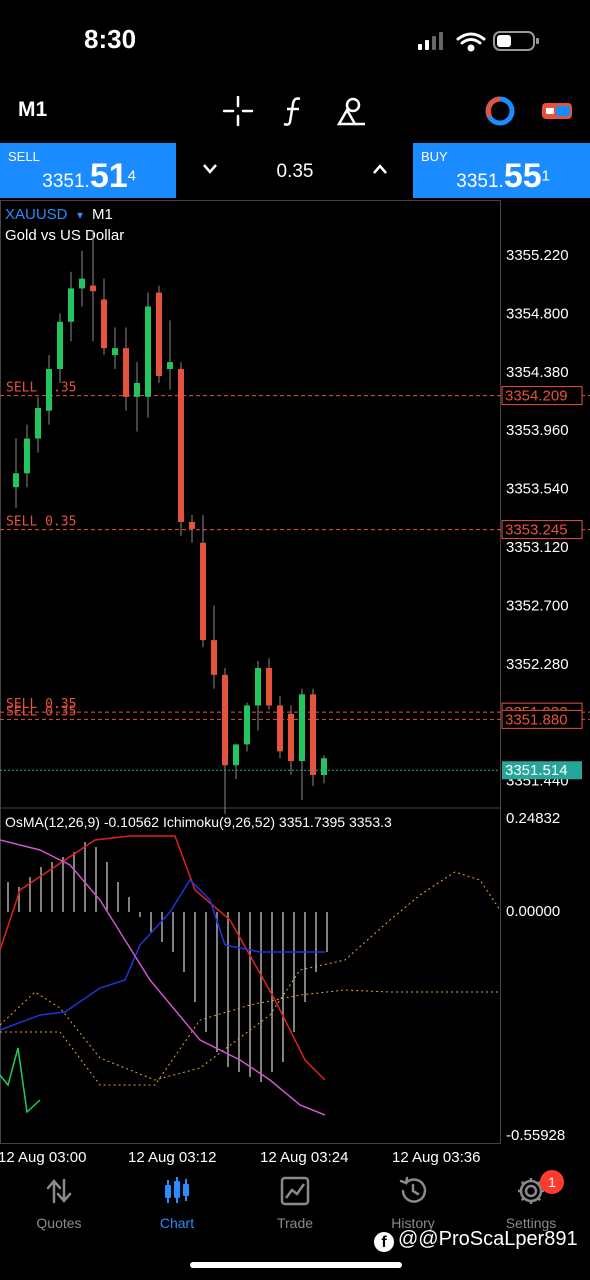 The width and height of the screenshot is (590, 1280). Describe the element at coordinates (210, 169) in the screenshot. I see `chevron-down-icon` at that location.